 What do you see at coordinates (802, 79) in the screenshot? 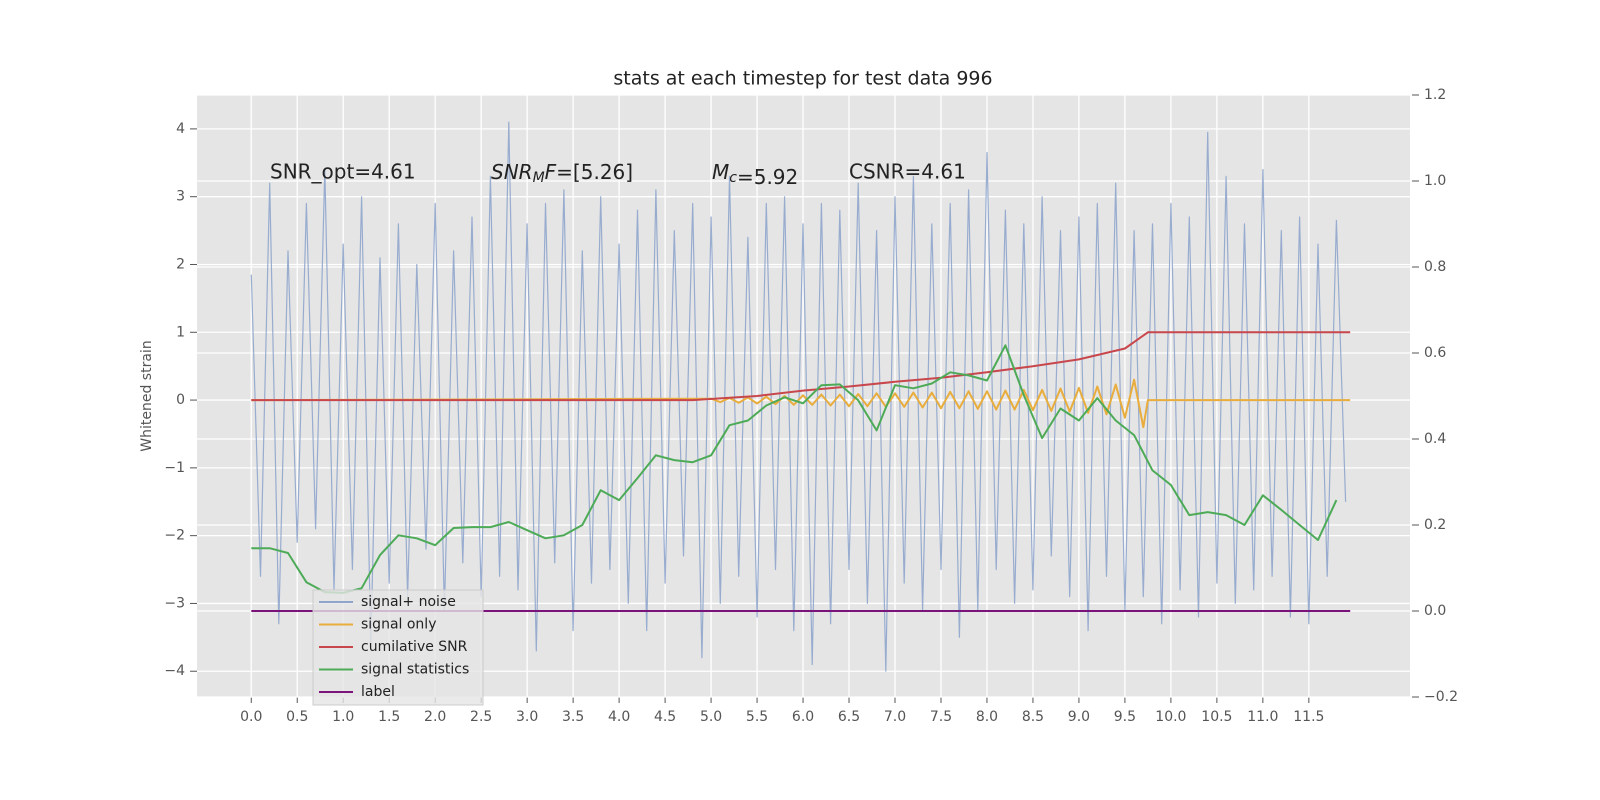
I see `chart-title: stats at each timestep for test data 996` at bounding box center [802, 79].